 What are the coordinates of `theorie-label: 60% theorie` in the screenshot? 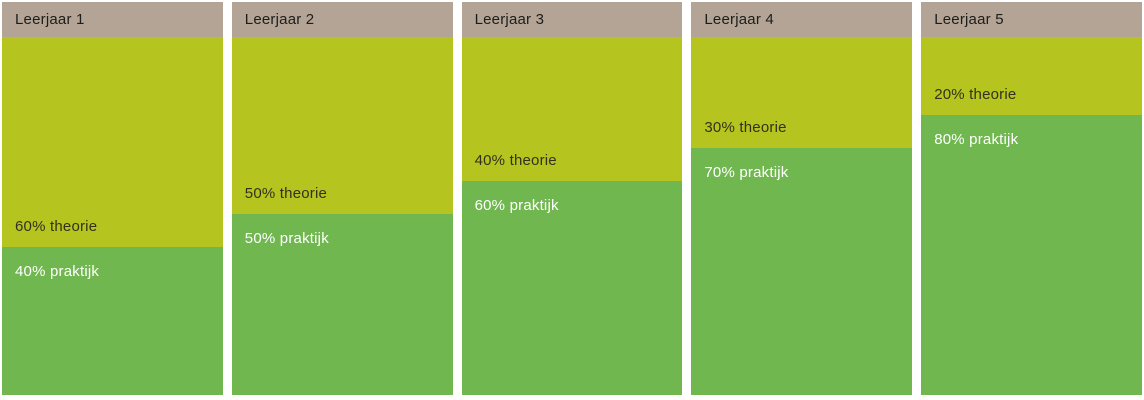 It's located at (56, 226).